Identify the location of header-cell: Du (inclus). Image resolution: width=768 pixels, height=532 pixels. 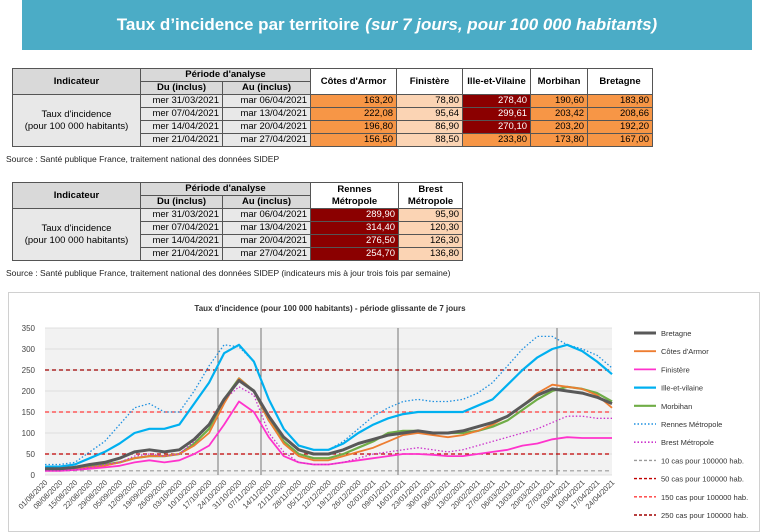
(181, 88).